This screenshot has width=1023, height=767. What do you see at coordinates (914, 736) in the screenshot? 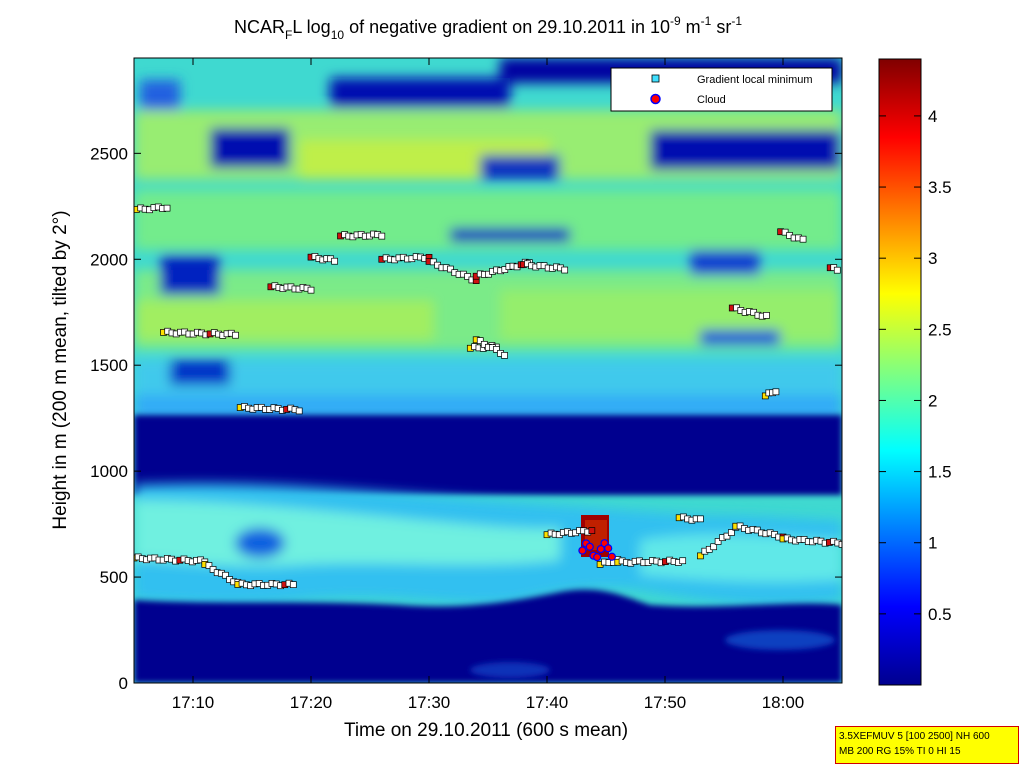
I see `info-line-1: 3.5XEFMUV 5 [100 2500] NH 600` at bounding box center [914, 736].